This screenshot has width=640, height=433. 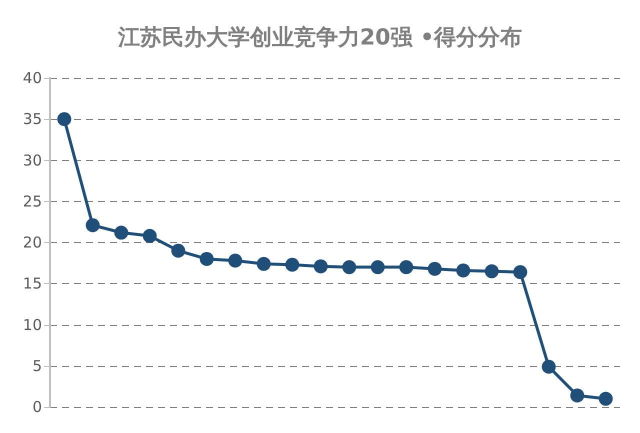 I want to click on y-tick-label: 5, so click(x=37, y=365).